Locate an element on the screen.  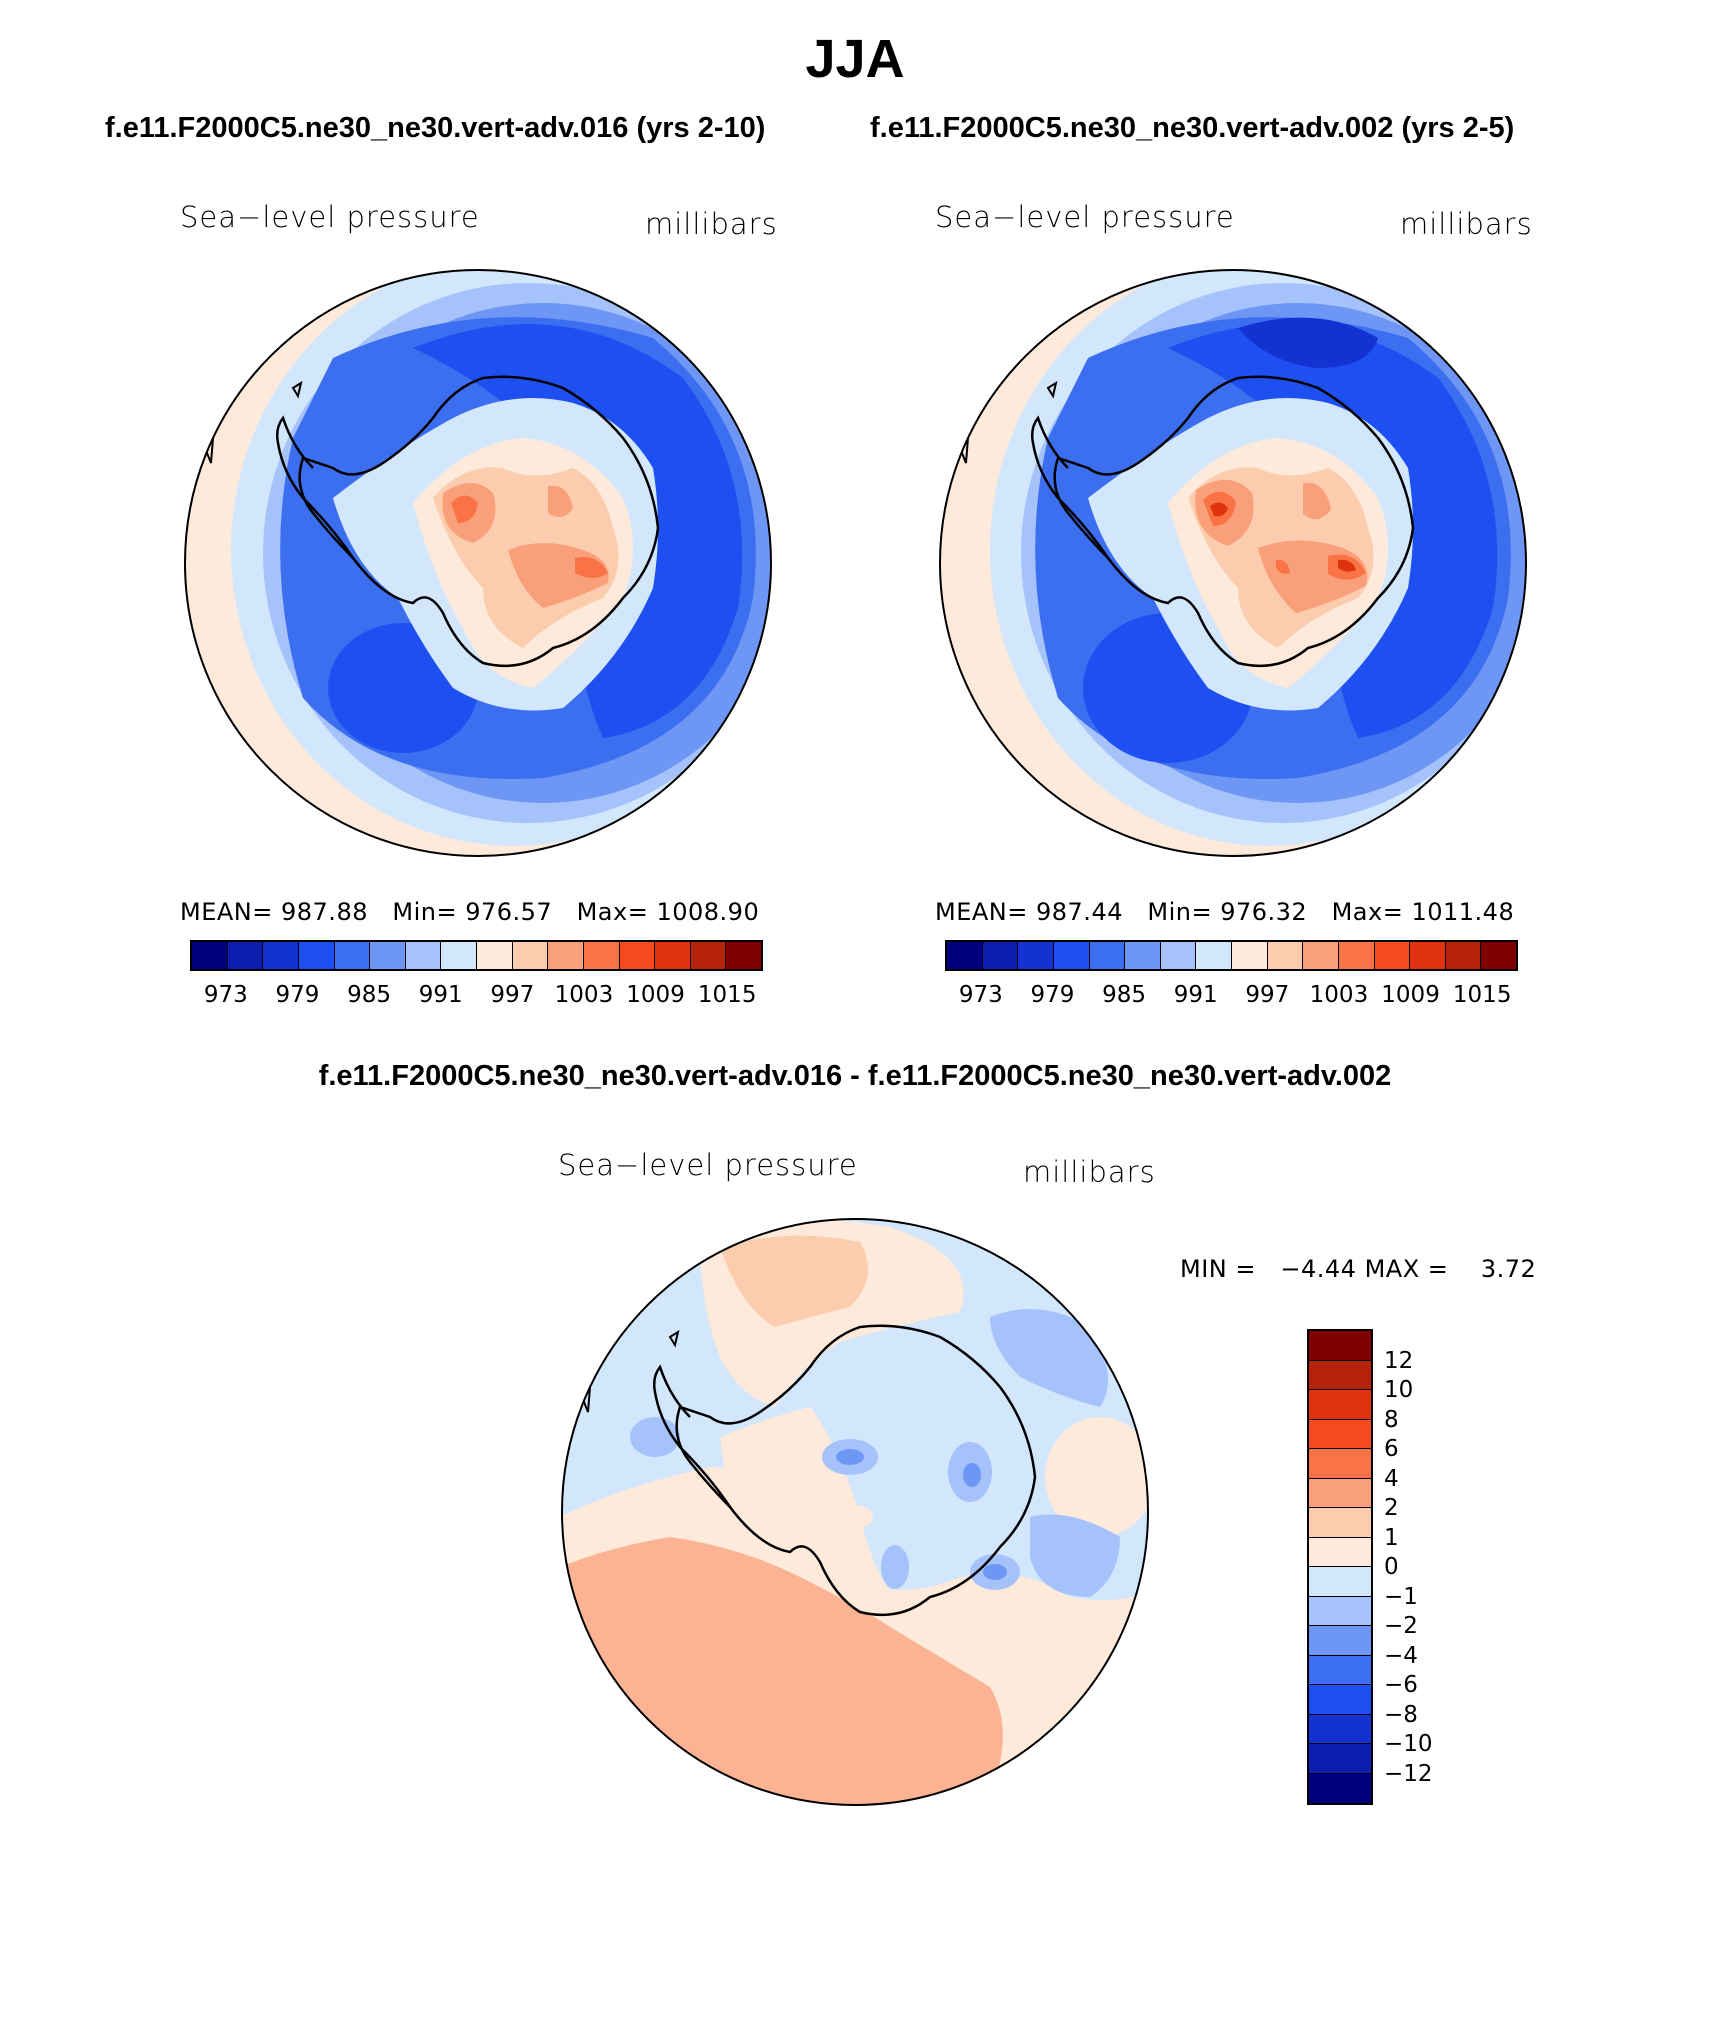
colorbar-tick-label: 1003 is located at coordinates (1339, 995).